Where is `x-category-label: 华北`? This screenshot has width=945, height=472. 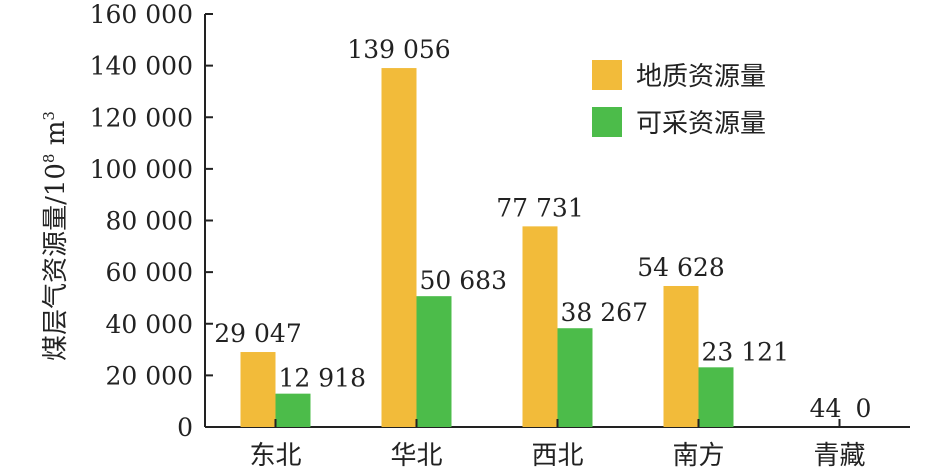
x-category-label: 华北 is located at coordinates (416, 456).